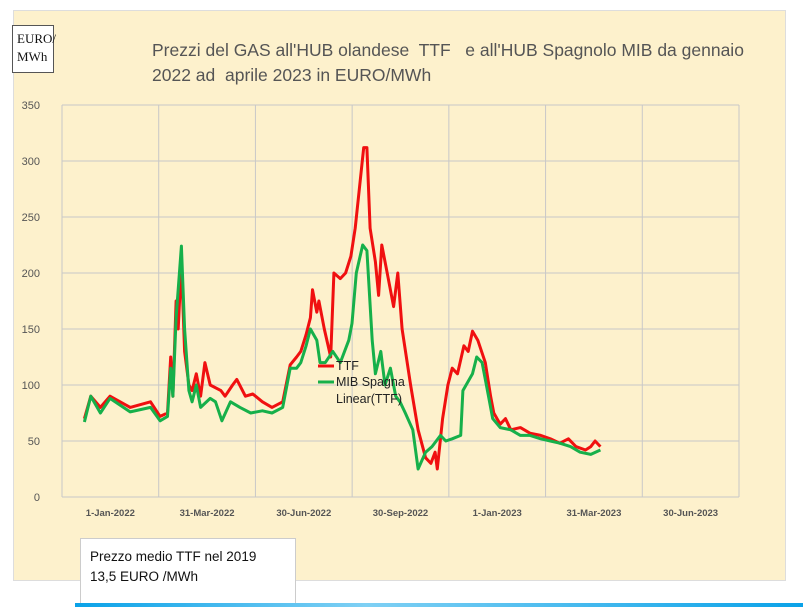 This screenshot has width=803, height=615. Describe the element at coordinates (31, 106) in the screenshot. I see `y-tick-label: 350` at that location.